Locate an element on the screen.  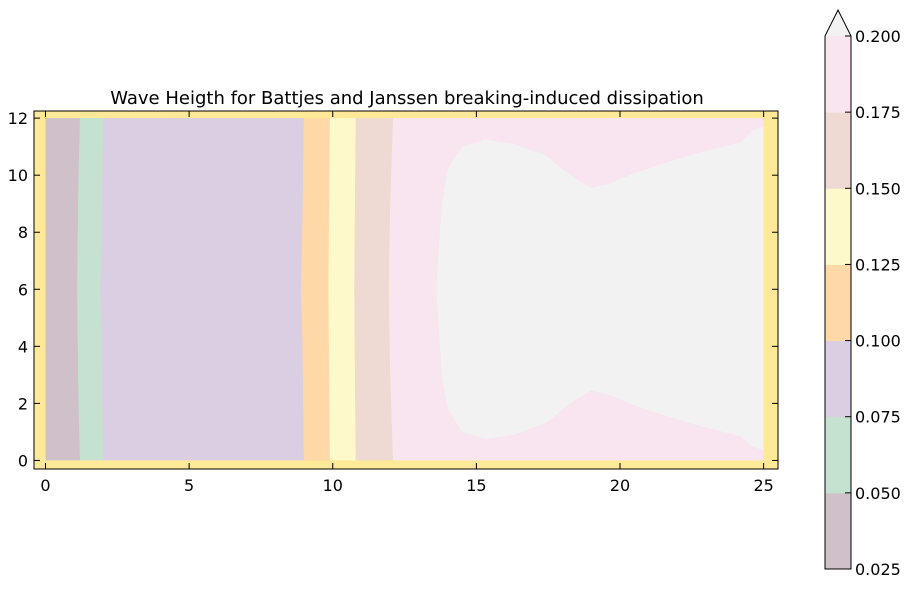
colorbar-tick-label: 0.175 is located at coordinates (878, 112).